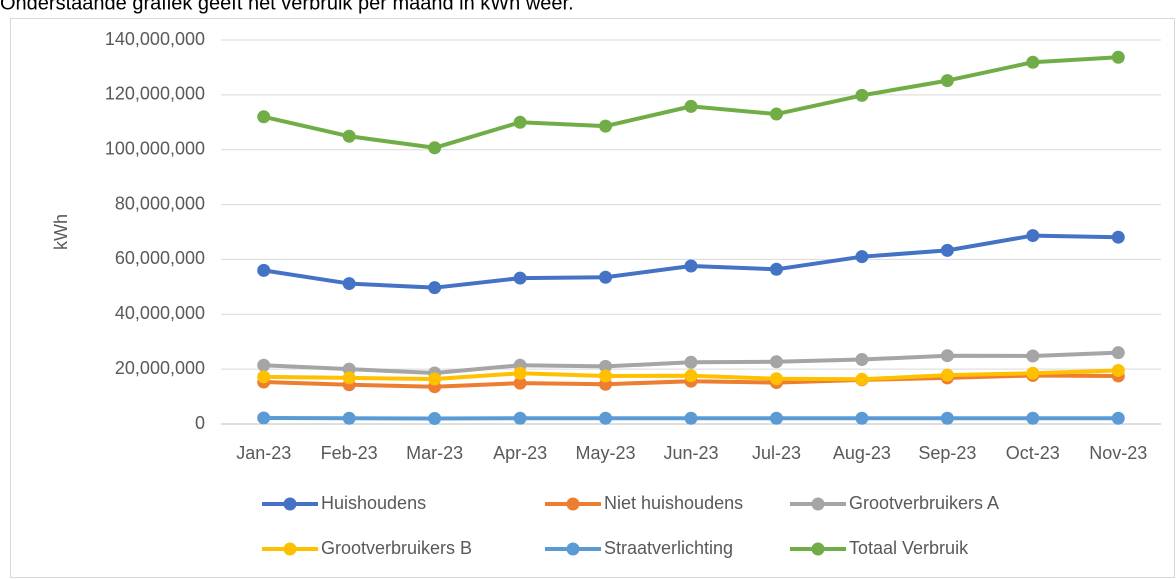 The width and height of the screenshot is (1176, 579). I want to click on x-tick-label: Sep-23, so click(947, 453).